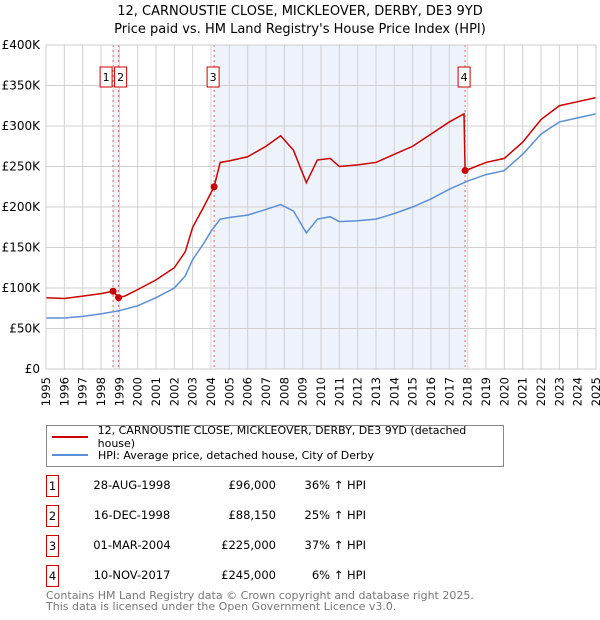 Image resolution: width=600 pixels, height=620 pixels. What do you see at coordinates (119, 391) in the screenshot?
I see `x-tick-label: 1999` at bounding box center [119, 391].